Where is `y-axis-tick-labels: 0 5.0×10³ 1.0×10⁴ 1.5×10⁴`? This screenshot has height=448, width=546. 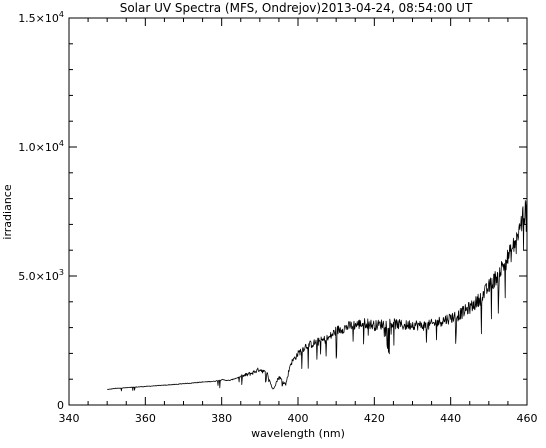 y-axis-tick-labels: 0 5.0×10³ 1.0×10⁴ 1.5×10⁴ is located at coordinates (41, 211).